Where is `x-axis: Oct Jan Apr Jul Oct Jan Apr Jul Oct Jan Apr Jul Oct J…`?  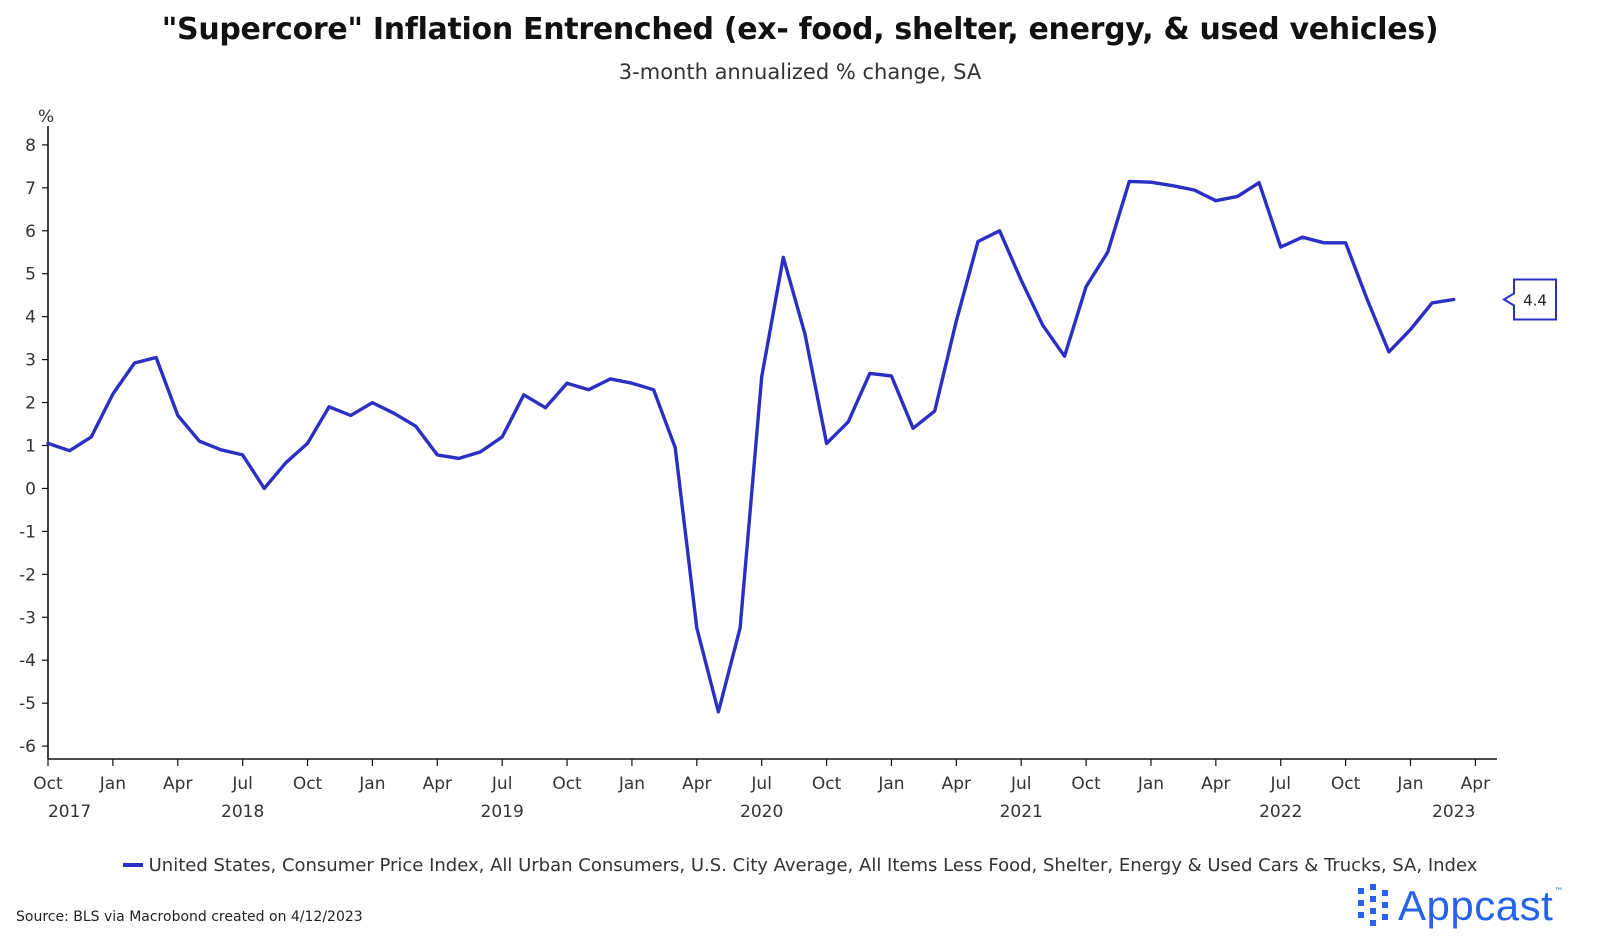
x-axis: Oct Jan Apr Jul Oct Jan Apr Jul Oct Jan Apr Jul Oct J… is located at coordinates (765, 790).